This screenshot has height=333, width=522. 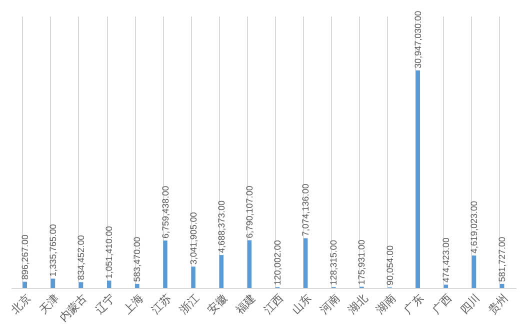 What do you see at coordinates (502, 259) in the screenshot?
I see `data-label: 581,727.00` at bounding box center [502, 259].